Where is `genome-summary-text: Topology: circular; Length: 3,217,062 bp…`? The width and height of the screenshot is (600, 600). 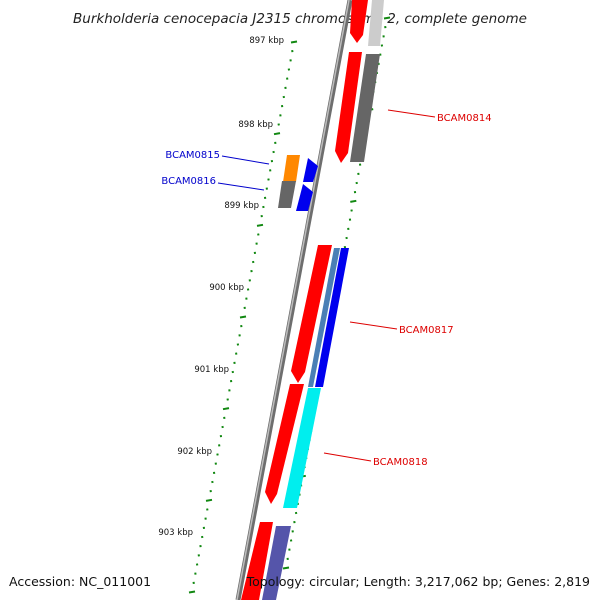 genome-summary-text: Topology: circular; Length: 3,217,062 bp… is located at coordinates (418, 581).